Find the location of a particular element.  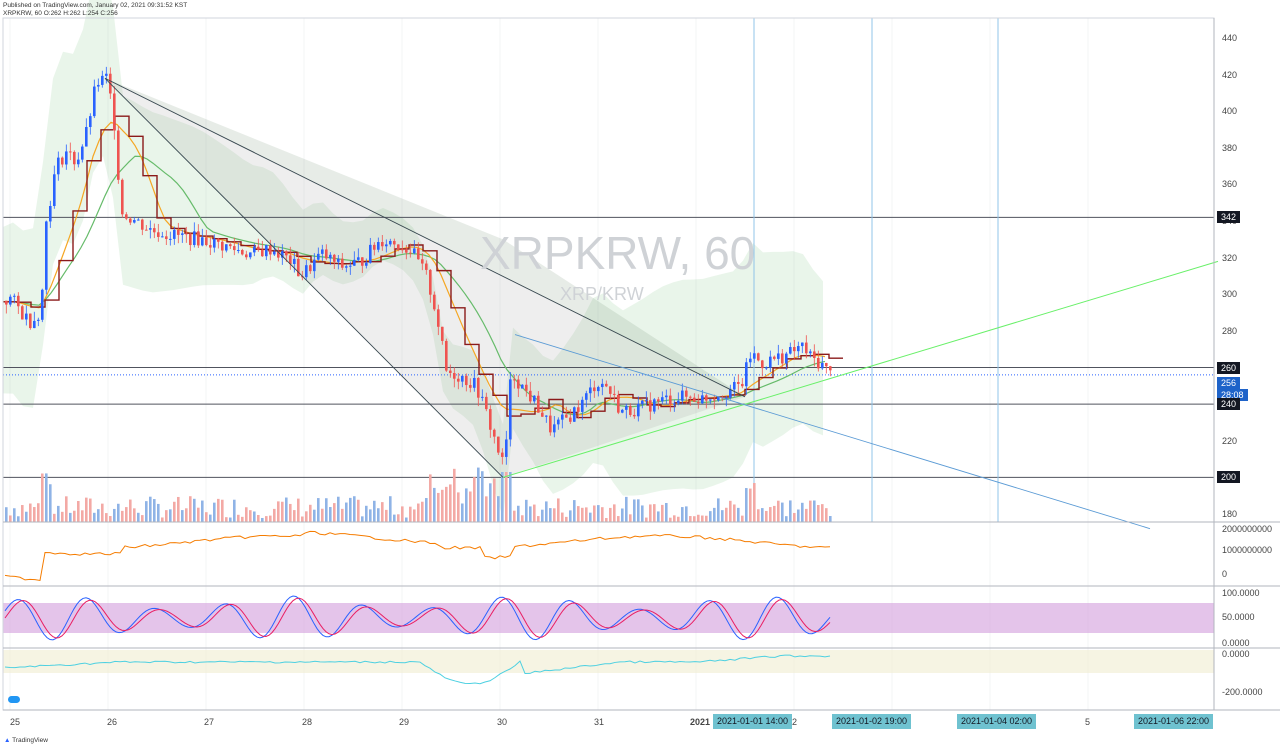

time-tick: 5 is located at coordinates (1088, 722).